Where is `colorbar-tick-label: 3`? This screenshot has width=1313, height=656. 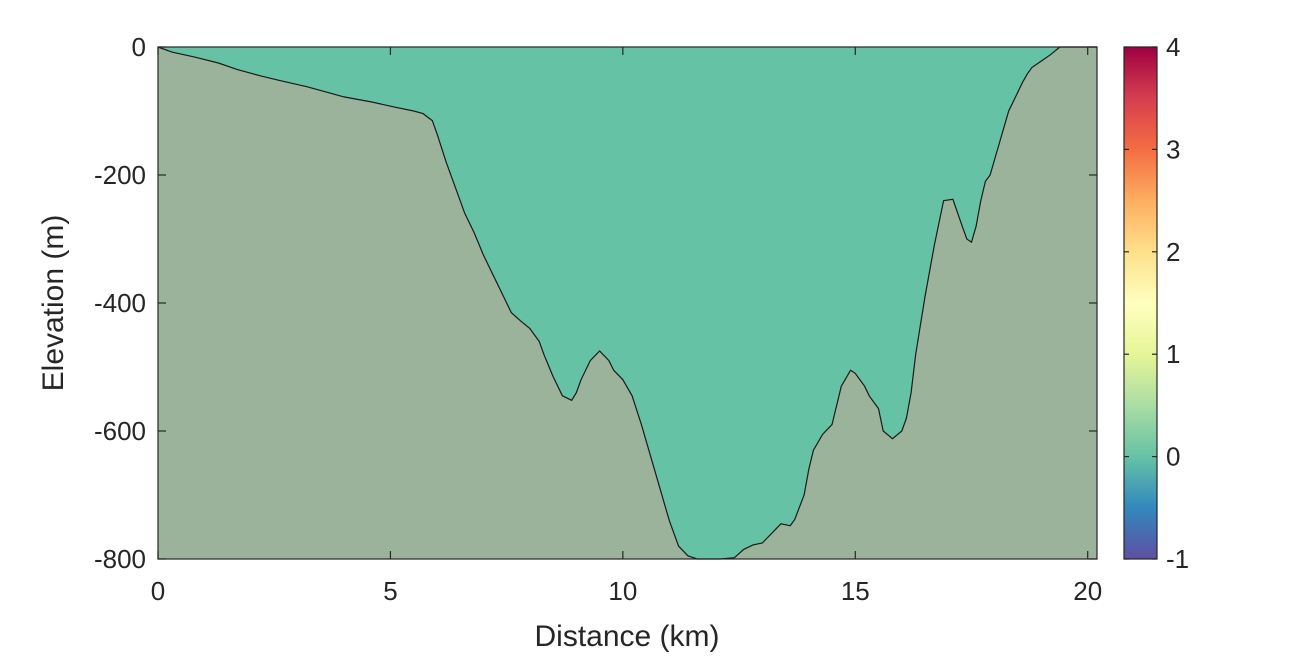
colorbar-tick-label: 3 is located at coordinates (1173, 149).